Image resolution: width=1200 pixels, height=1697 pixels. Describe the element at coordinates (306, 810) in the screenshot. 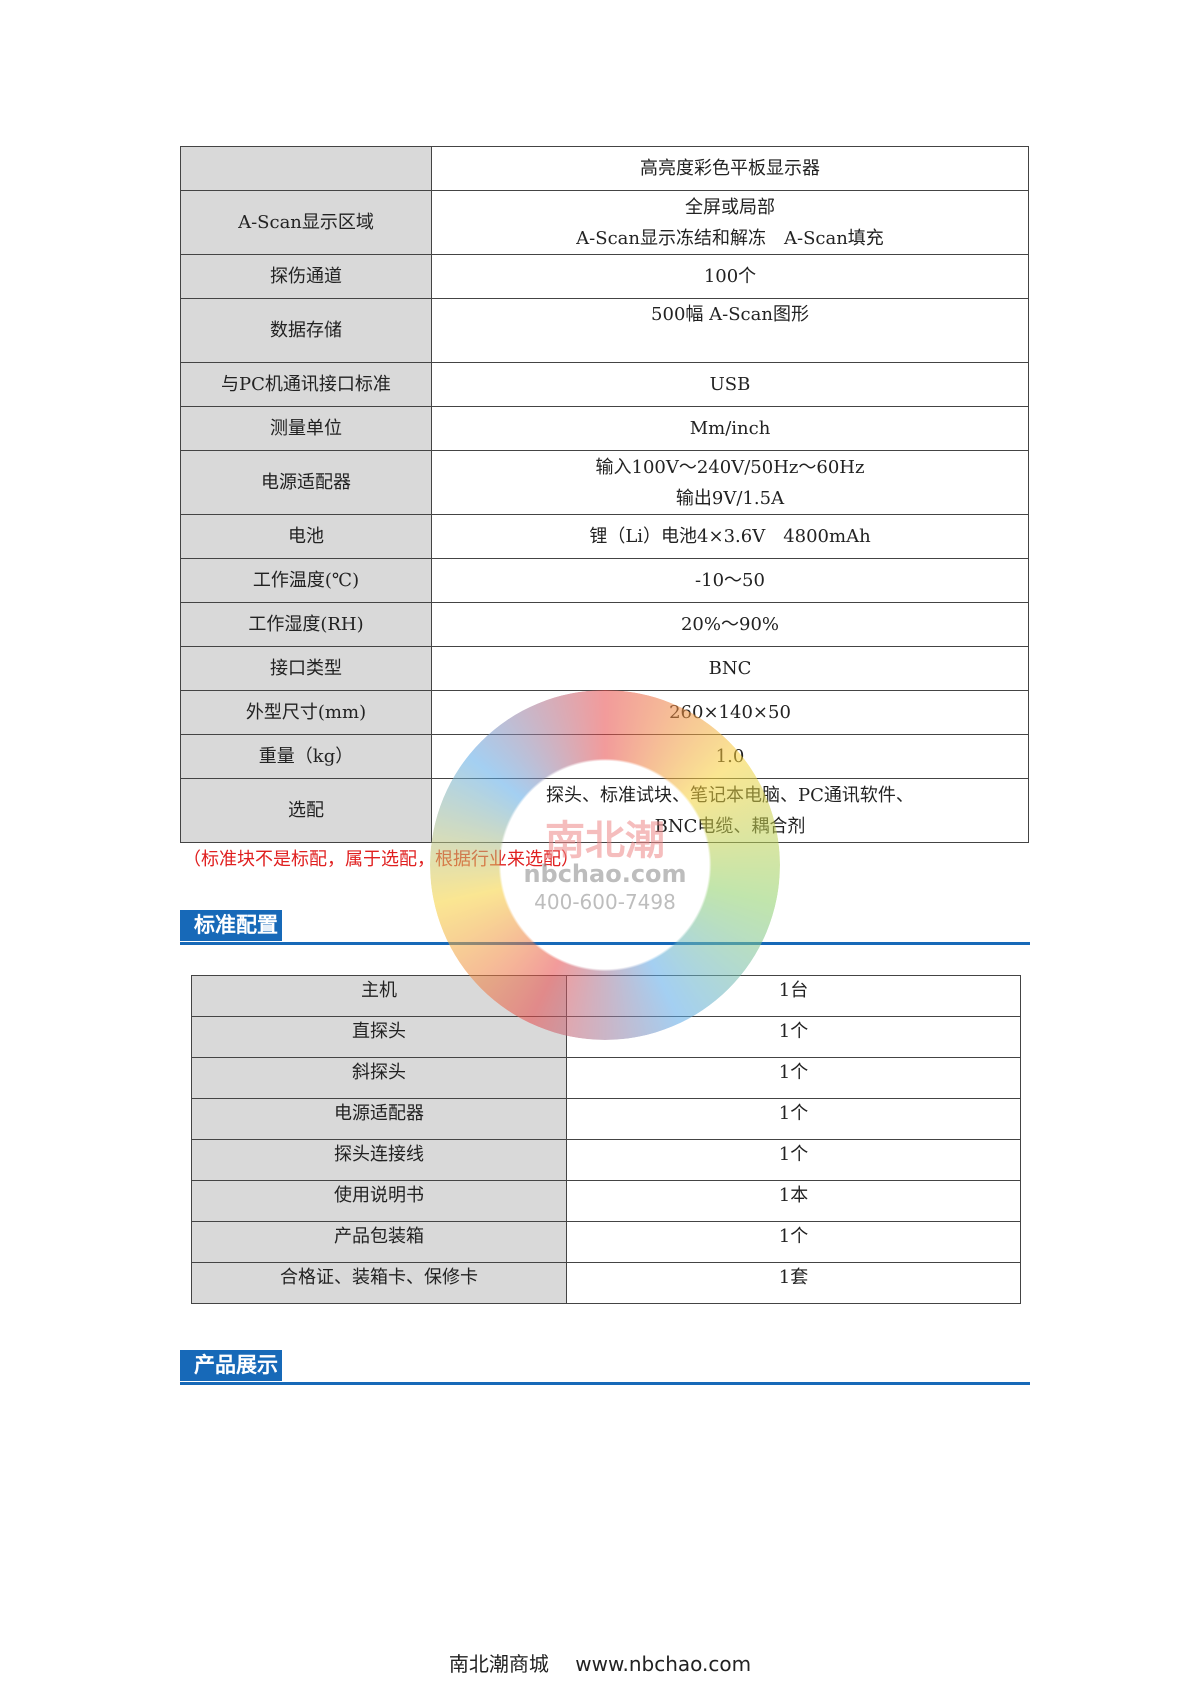

I see `spec-key: 选配` at that location.